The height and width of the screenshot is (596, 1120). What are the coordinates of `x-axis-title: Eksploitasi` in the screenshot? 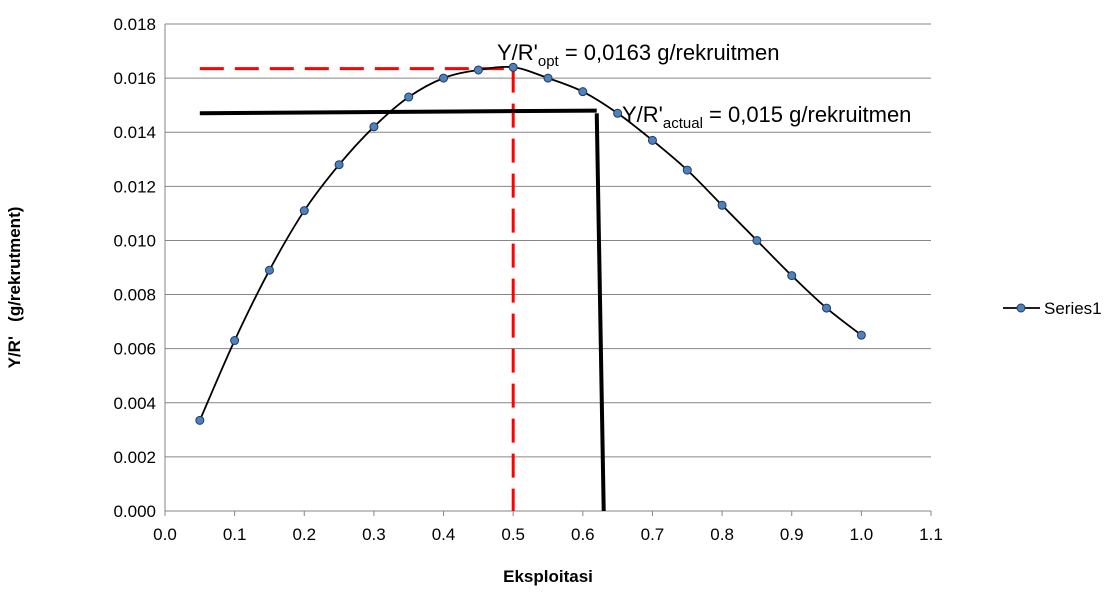 It's located at (548, 576).